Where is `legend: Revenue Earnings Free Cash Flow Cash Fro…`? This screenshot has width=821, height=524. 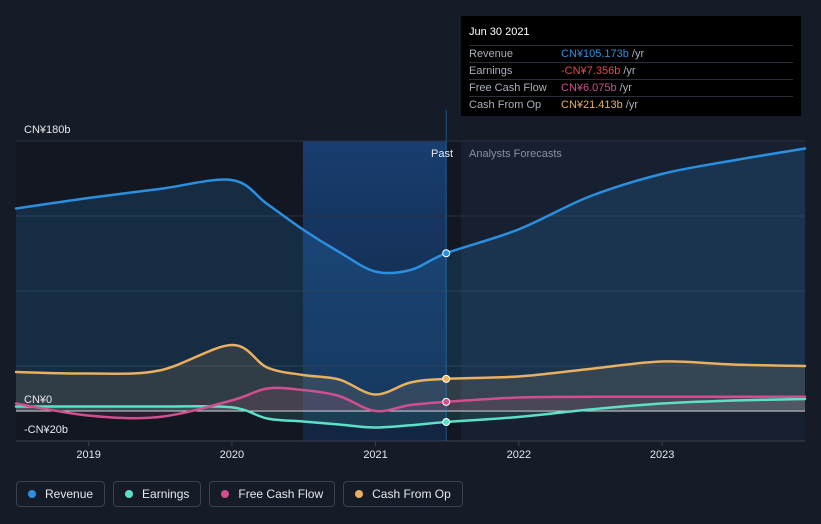 legend: Revenue Earnings Free Cash Flow Cash Fro… is located at coordinates (239, 494).